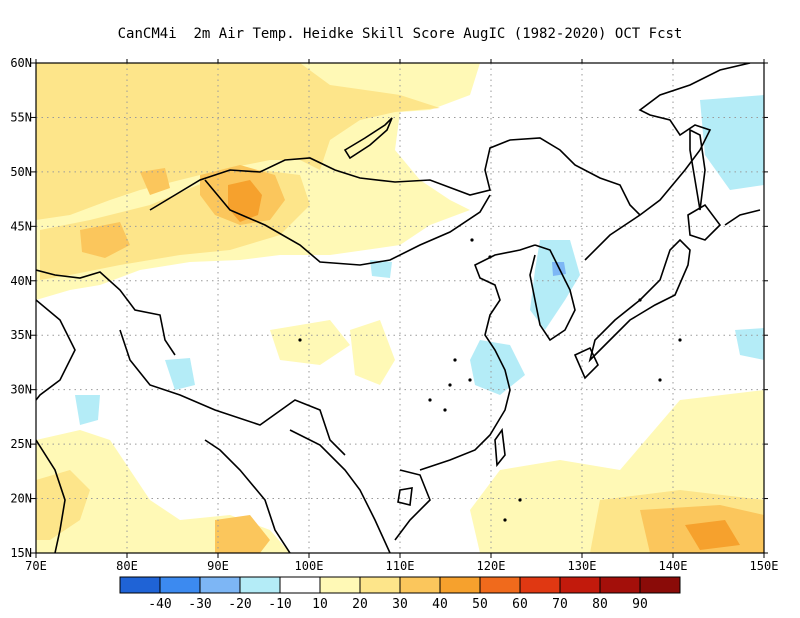  I want to click on coast-japan-honshu, so click(639, 300).